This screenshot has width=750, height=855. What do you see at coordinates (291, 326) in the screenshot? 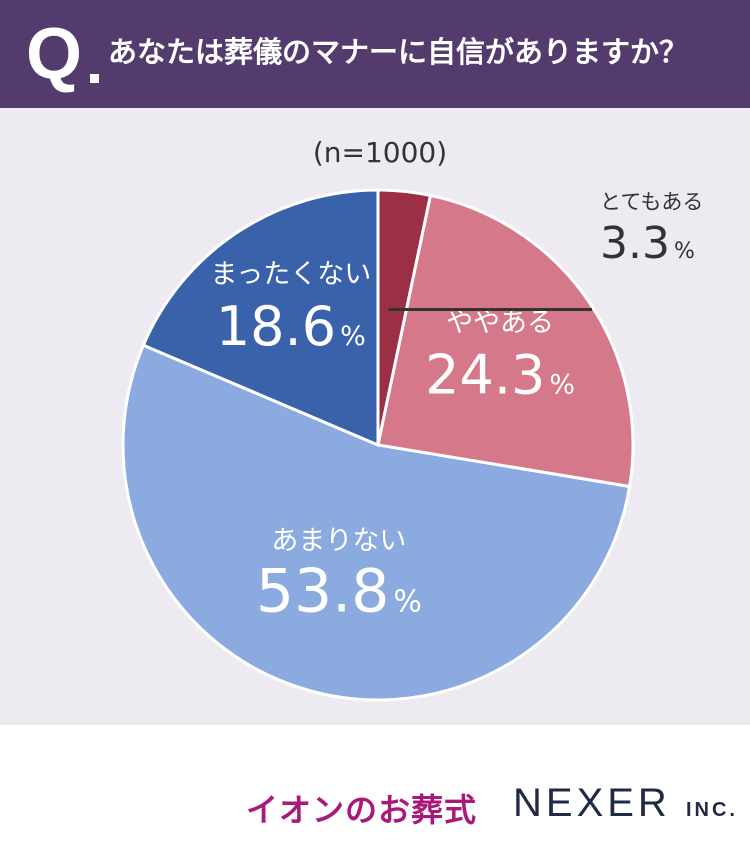
I see `label-not-confident-value: 18.6%` at bounding box center [291, 326].